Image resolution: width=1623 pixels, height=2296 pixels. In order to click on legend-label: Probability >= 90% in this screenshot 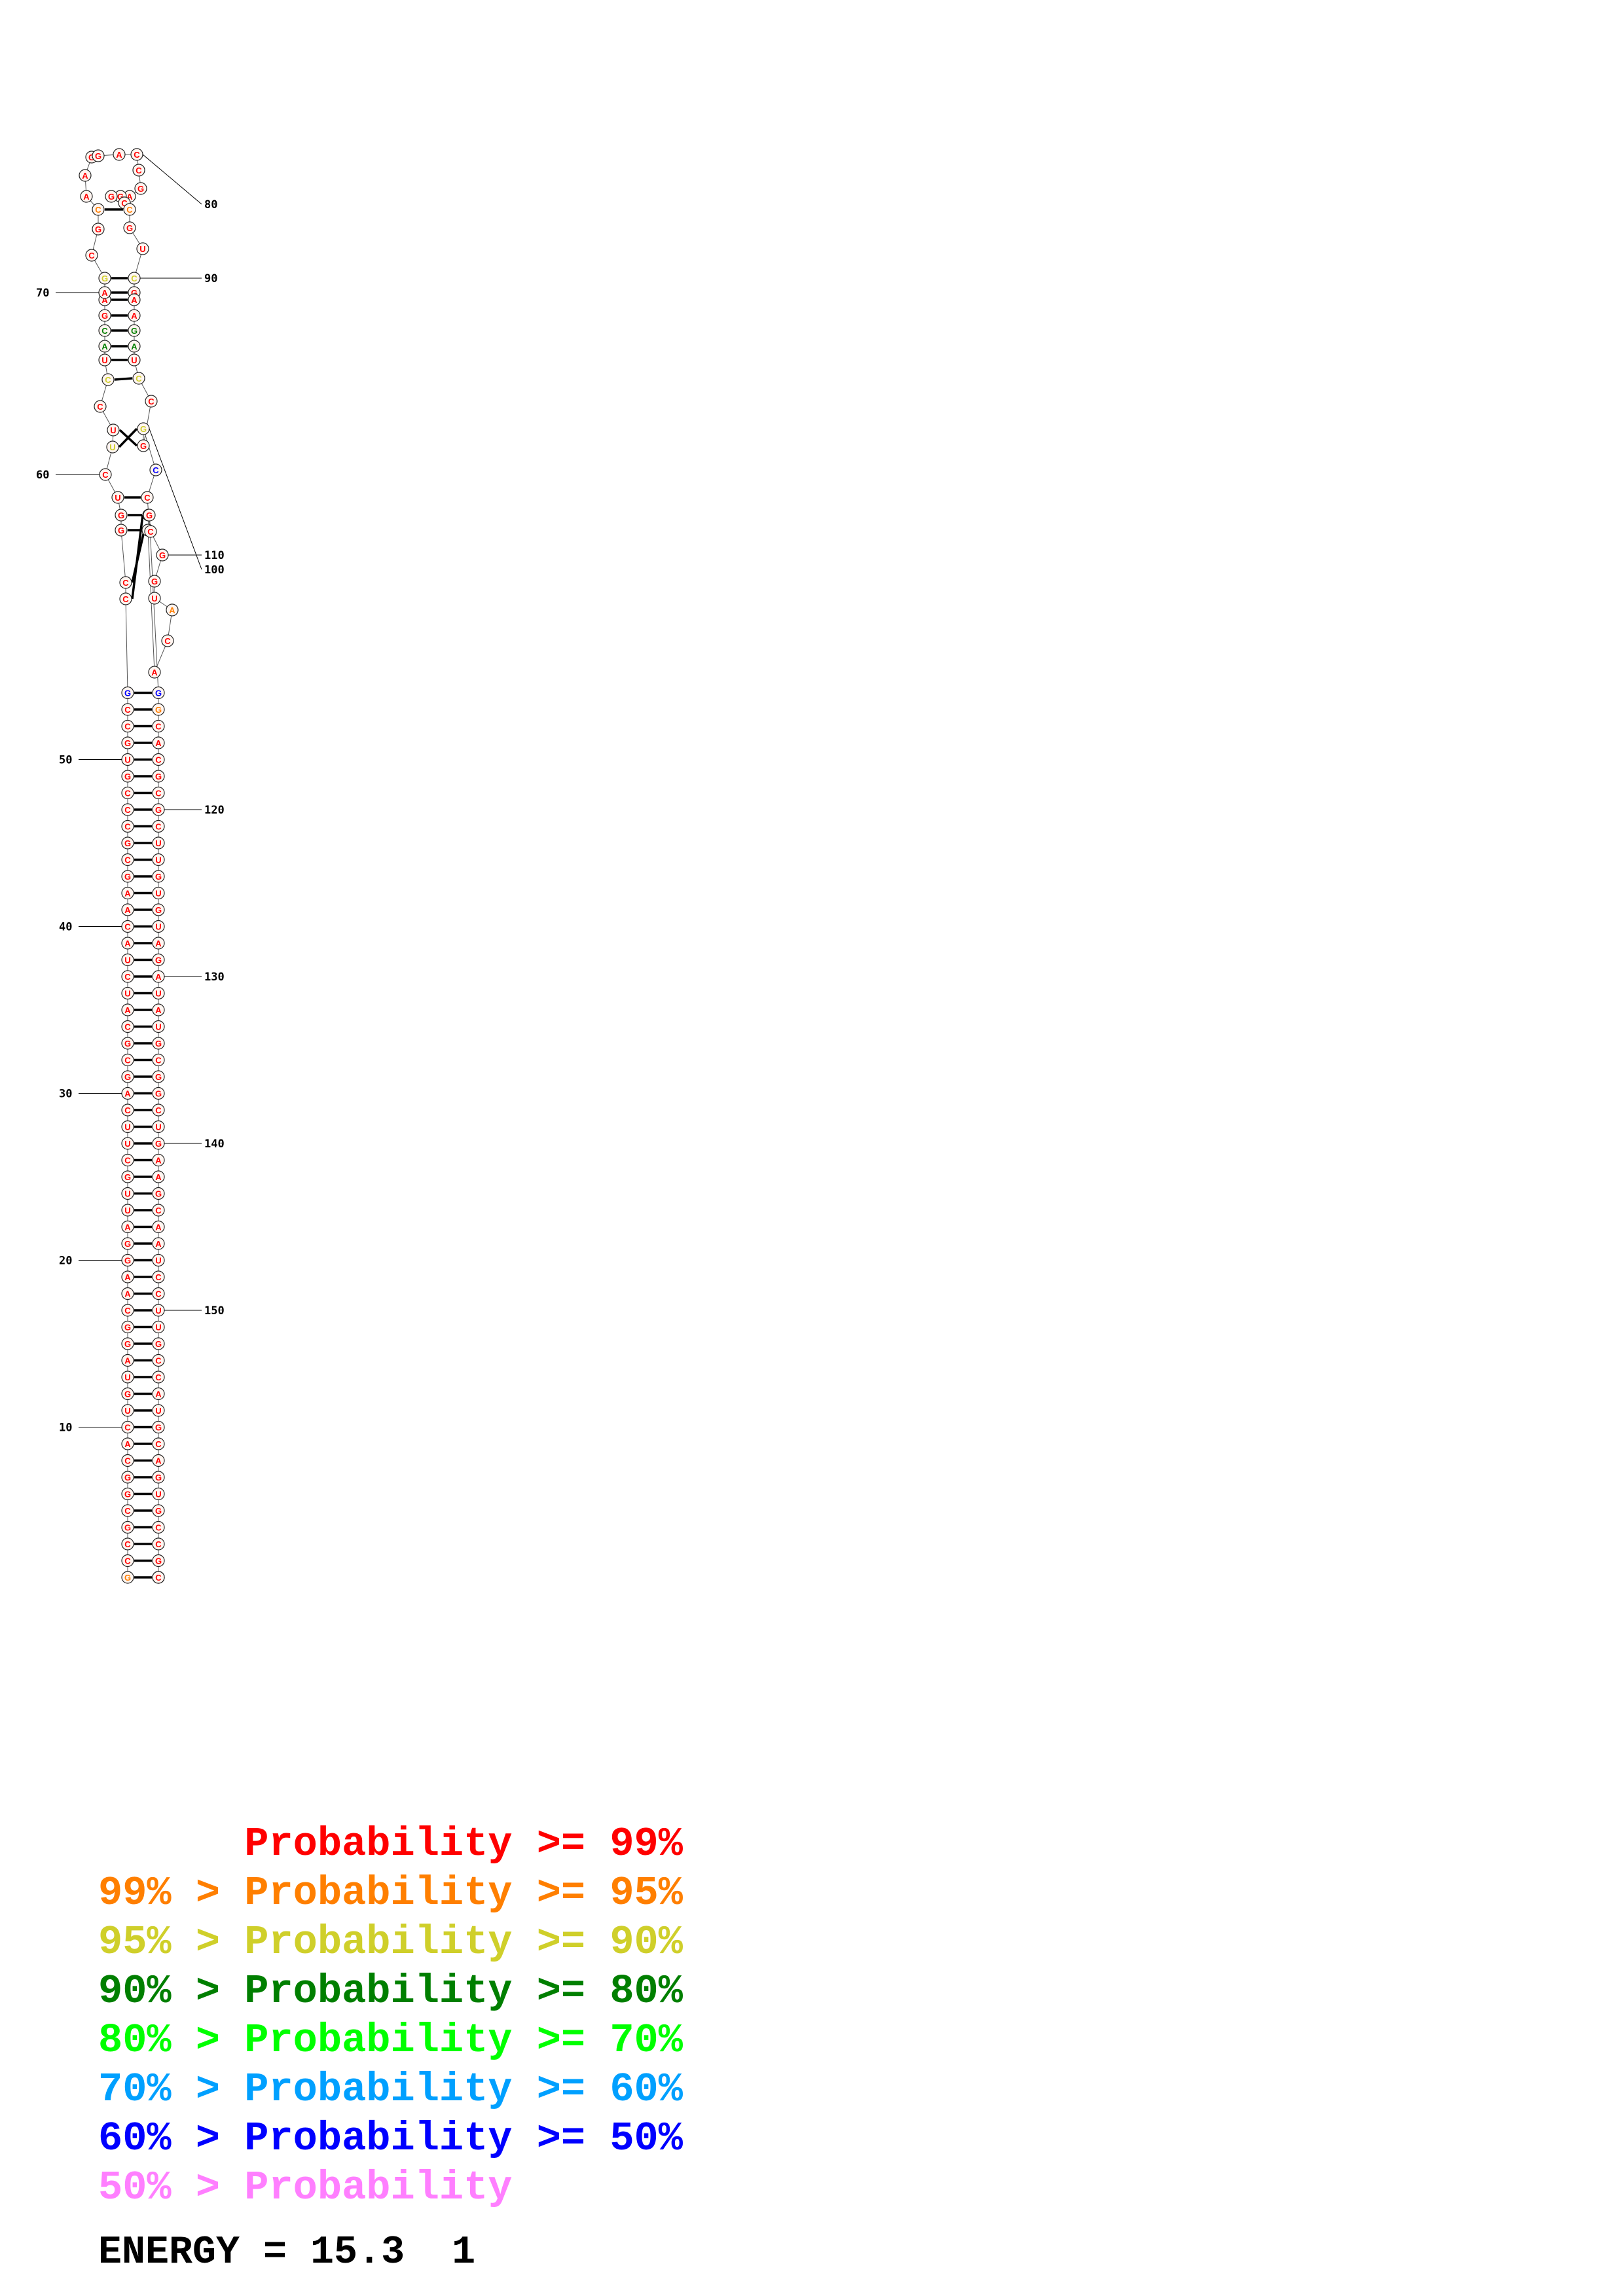, I will do `click(463, 1942)`.